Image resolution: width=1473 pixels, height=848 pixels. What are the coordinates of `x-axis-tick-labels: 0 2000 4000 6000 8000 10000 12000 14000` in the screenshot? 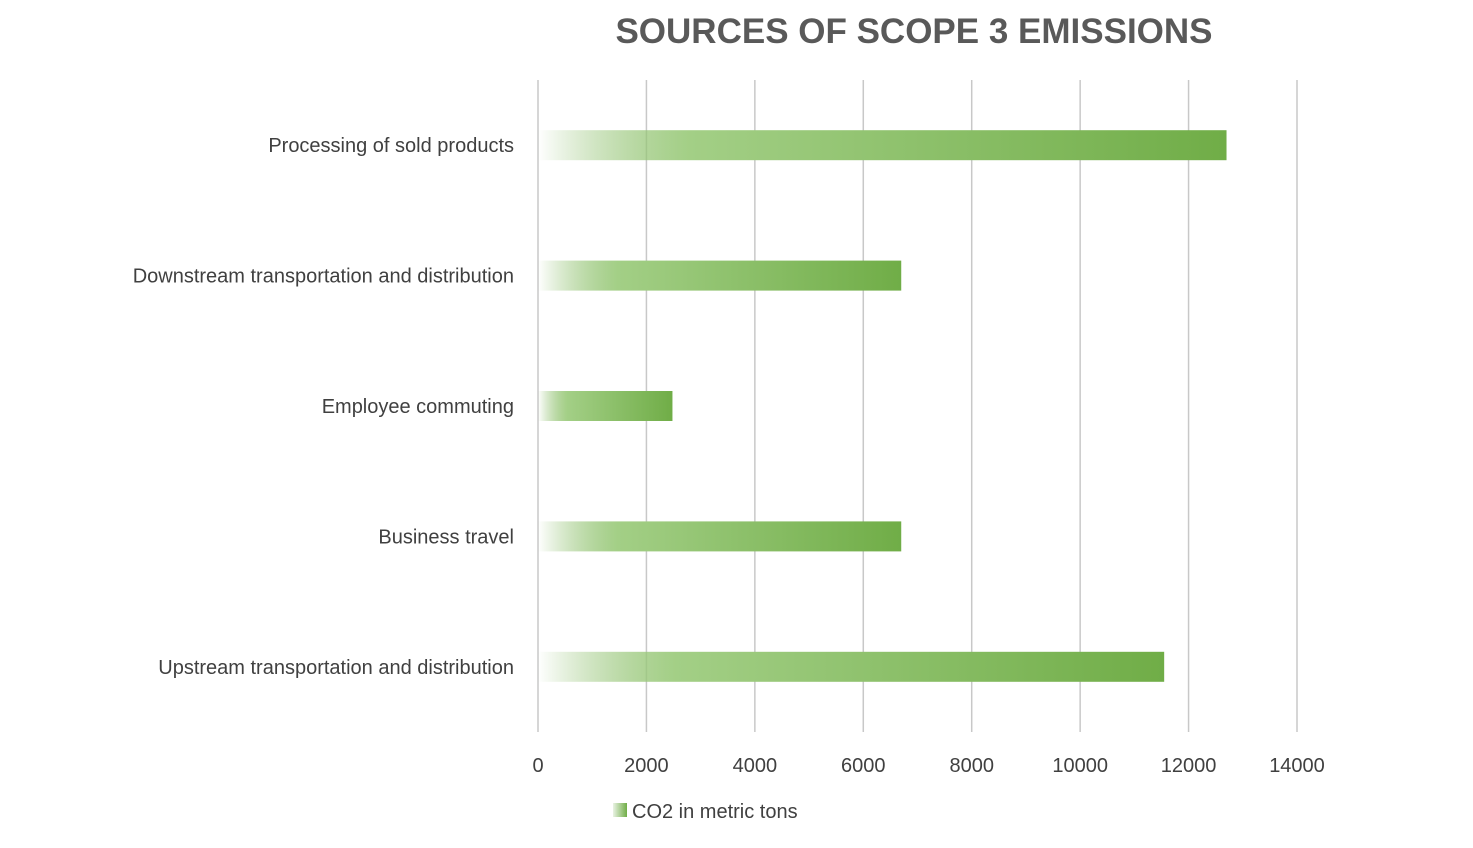 It's located at (928, 766).